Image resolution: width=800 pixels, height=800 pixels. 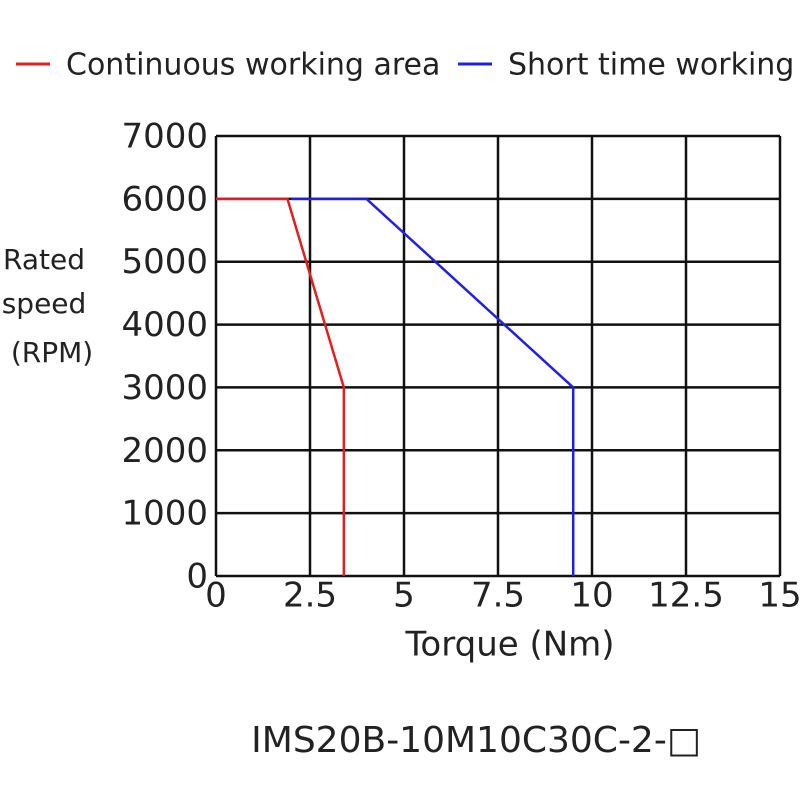 I want to click on y-tick-label: 0, so click(x=197, y=577).